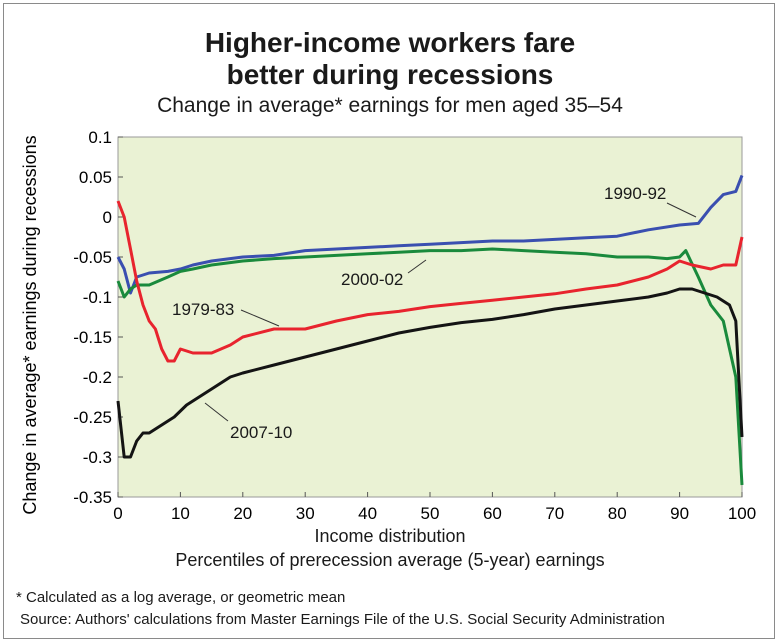 This screenshot has width=780, height=644. What do you see at coordinates (742, 513) in the screenshot?
I see `x-tick-label: 100` at bounding box center [742, 513].